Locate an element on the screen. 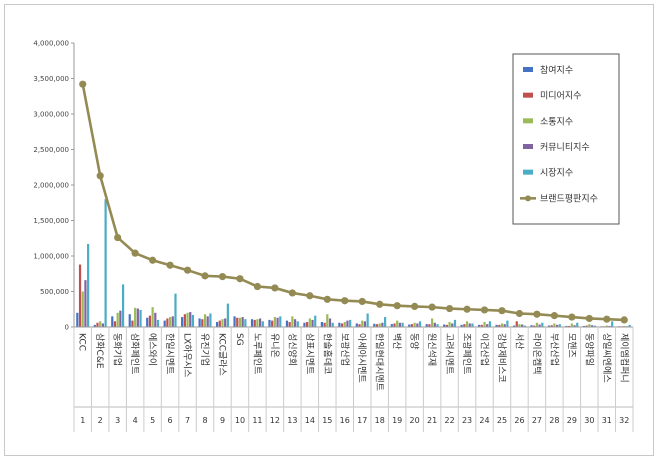 The width and height of the screenshot is (660, 461). x-rank-label: 27 is located at coordinates (537, 420).